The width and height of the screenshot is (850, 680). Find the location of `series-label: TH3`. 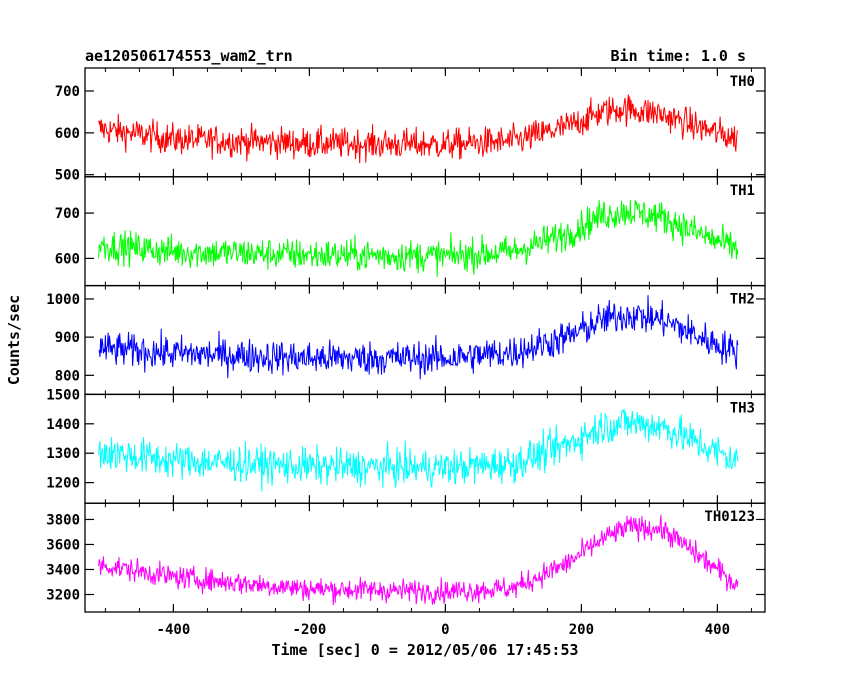

series-label: TH3 is located at coordinates (742, 408).